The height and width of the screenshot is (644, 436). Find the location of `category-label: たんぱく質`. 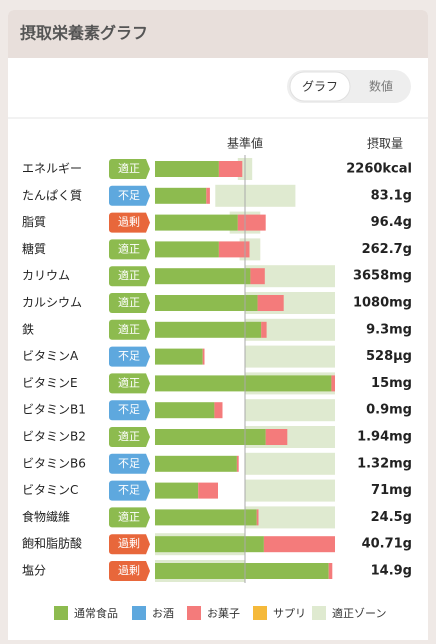

category-label: たんぱく質 is located at coordinates (52, 194).